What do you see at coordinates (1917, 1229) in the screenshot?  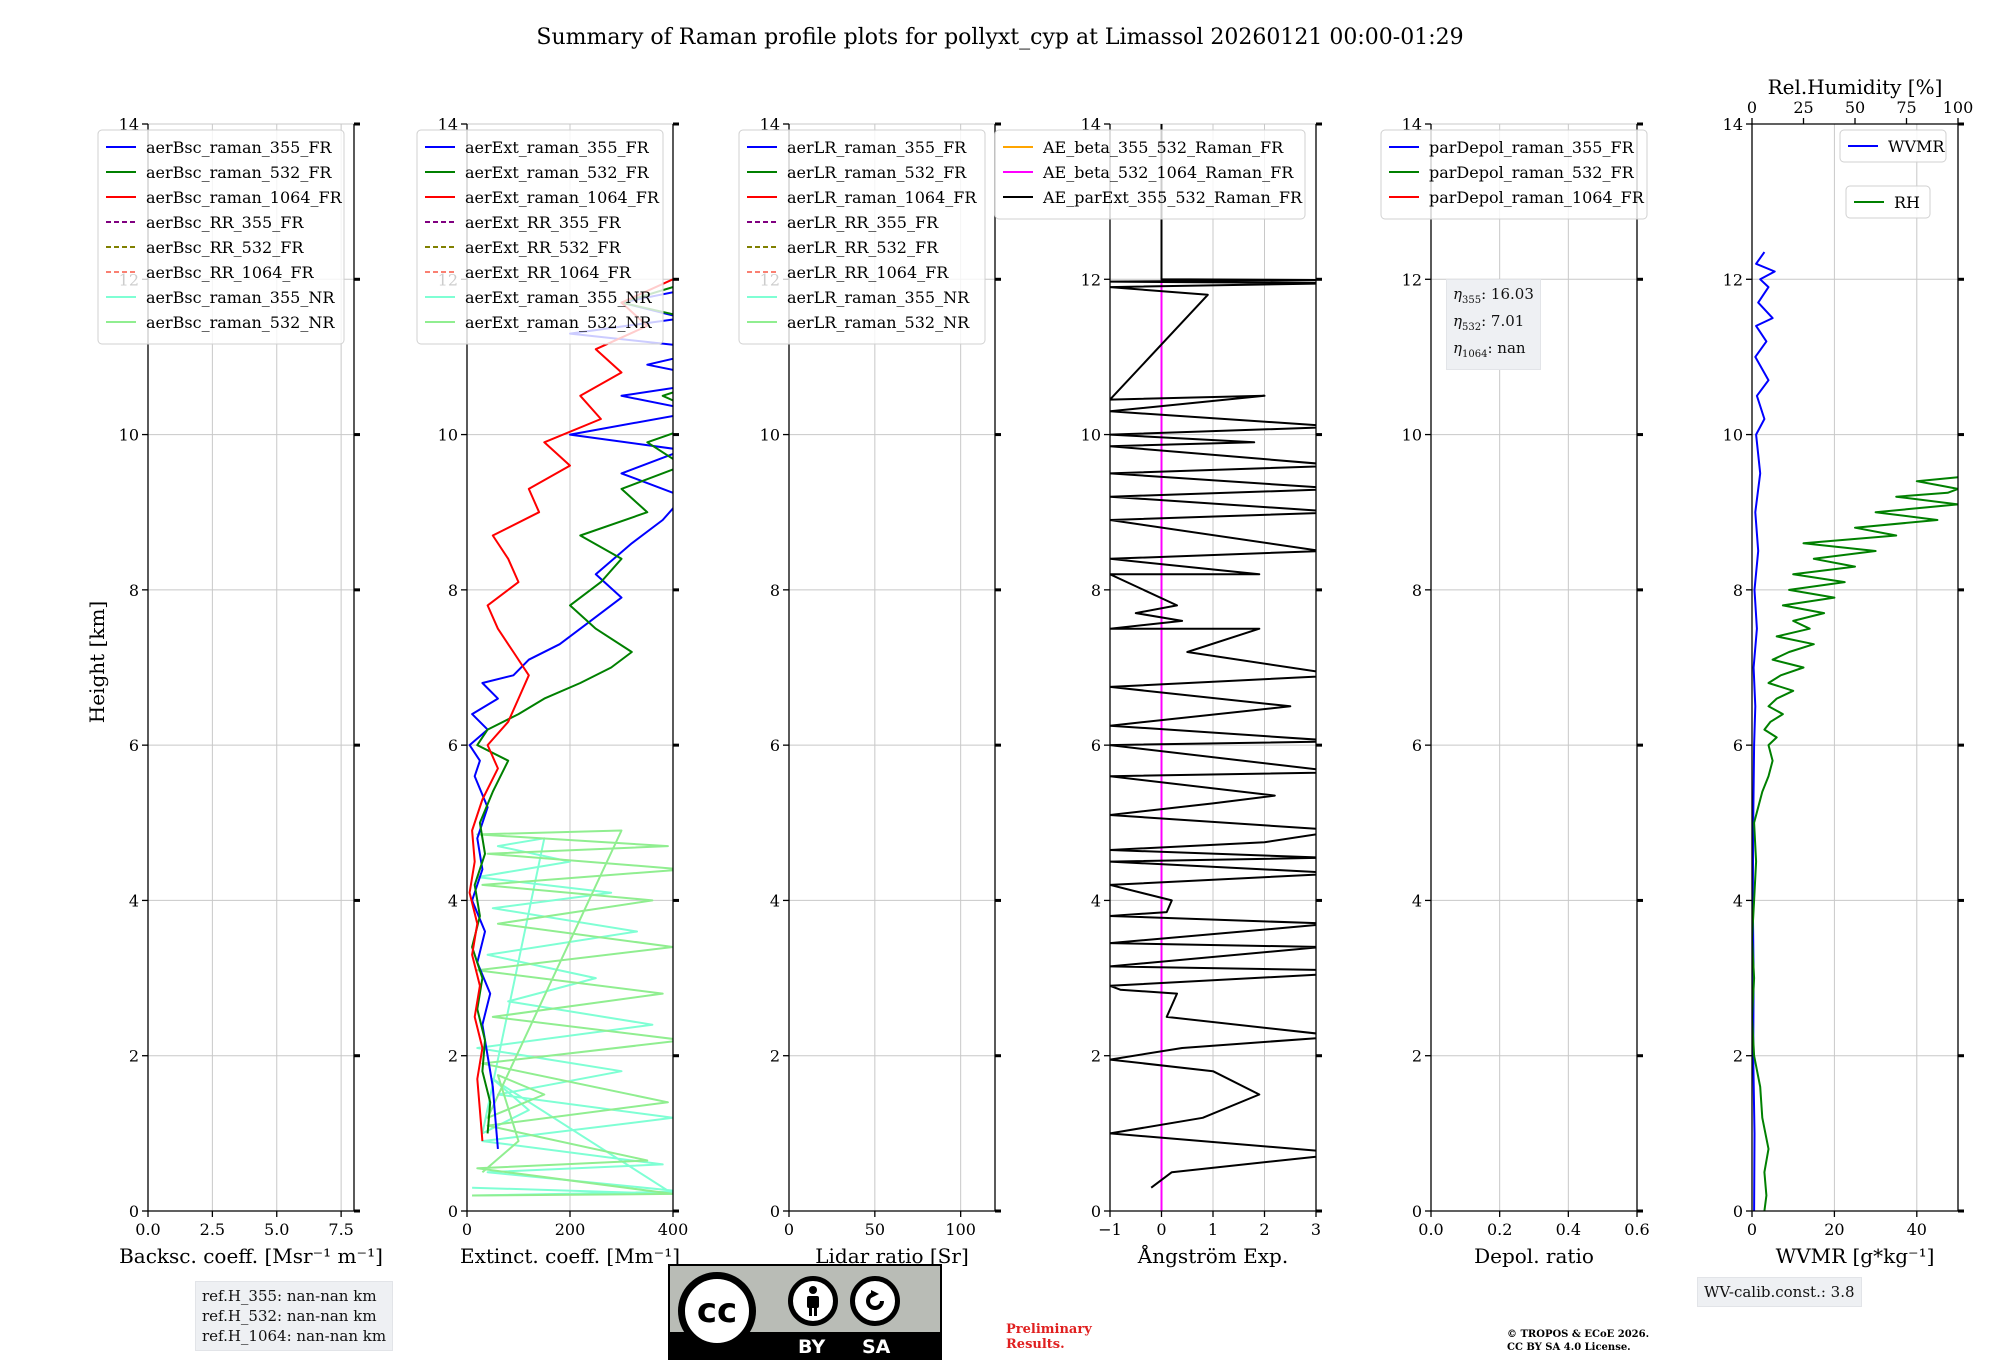 I see `x-tick-label: 40` at bounding box center [1917, 1229].